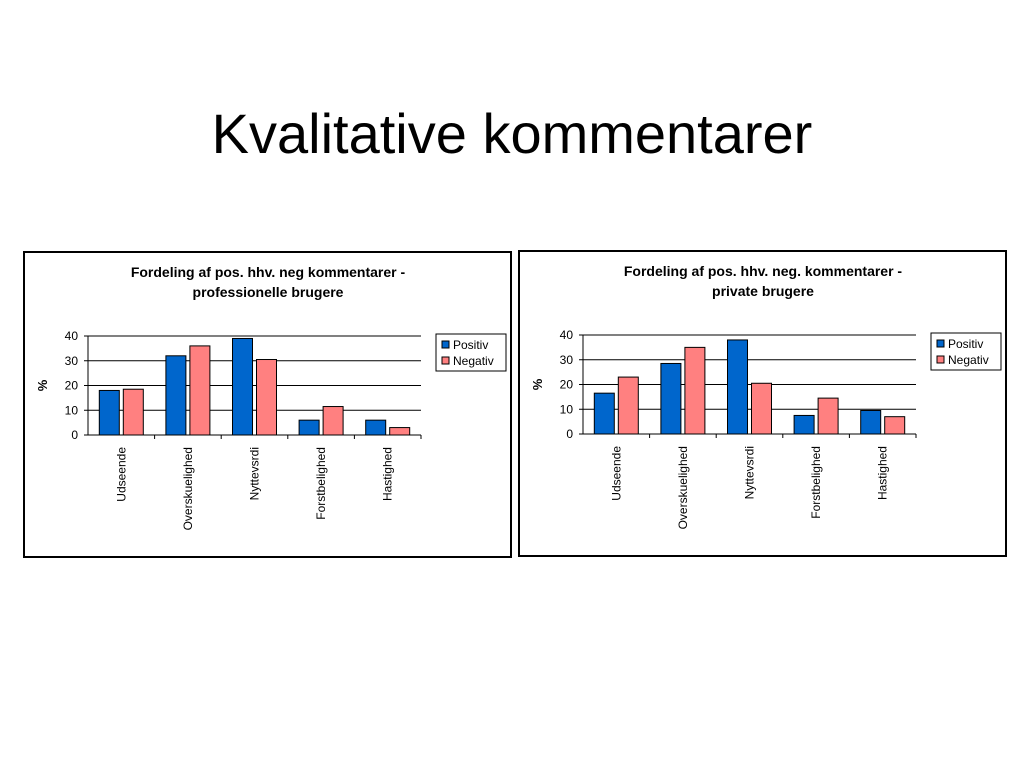  What do you see at coordinates (268, 272) in the screenshot?
I see `chart-title-line: Fordeling af pos. hhv. neg kommentarer -` at bounding box center [268, 272].